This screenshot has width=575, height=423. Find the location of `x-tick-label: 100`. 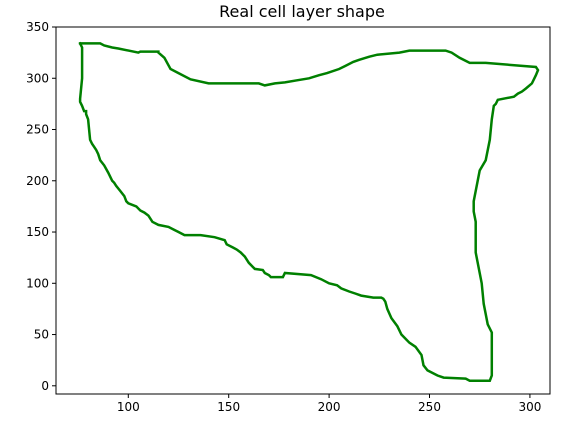

x-tick-label: 100 is located at coordinates (128, 407).